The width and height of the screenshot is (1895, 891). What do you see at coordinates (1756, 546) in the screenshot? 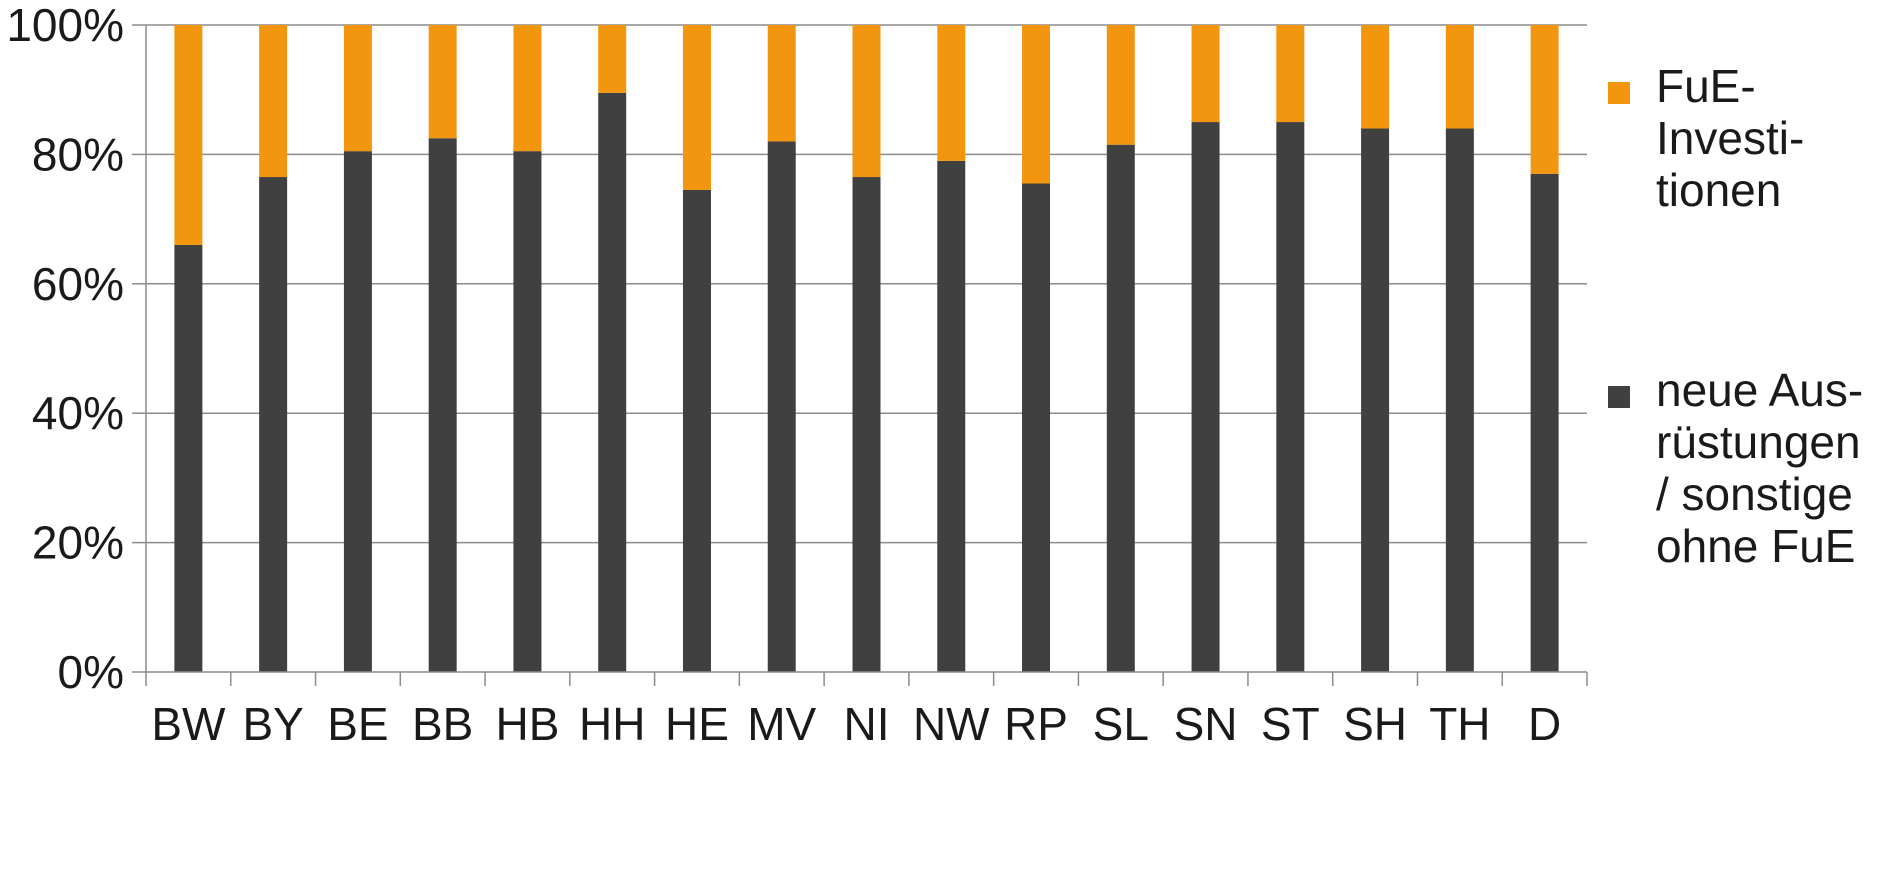
I see `legend-line: ohne FuE` at bounding box center [1756, 546].